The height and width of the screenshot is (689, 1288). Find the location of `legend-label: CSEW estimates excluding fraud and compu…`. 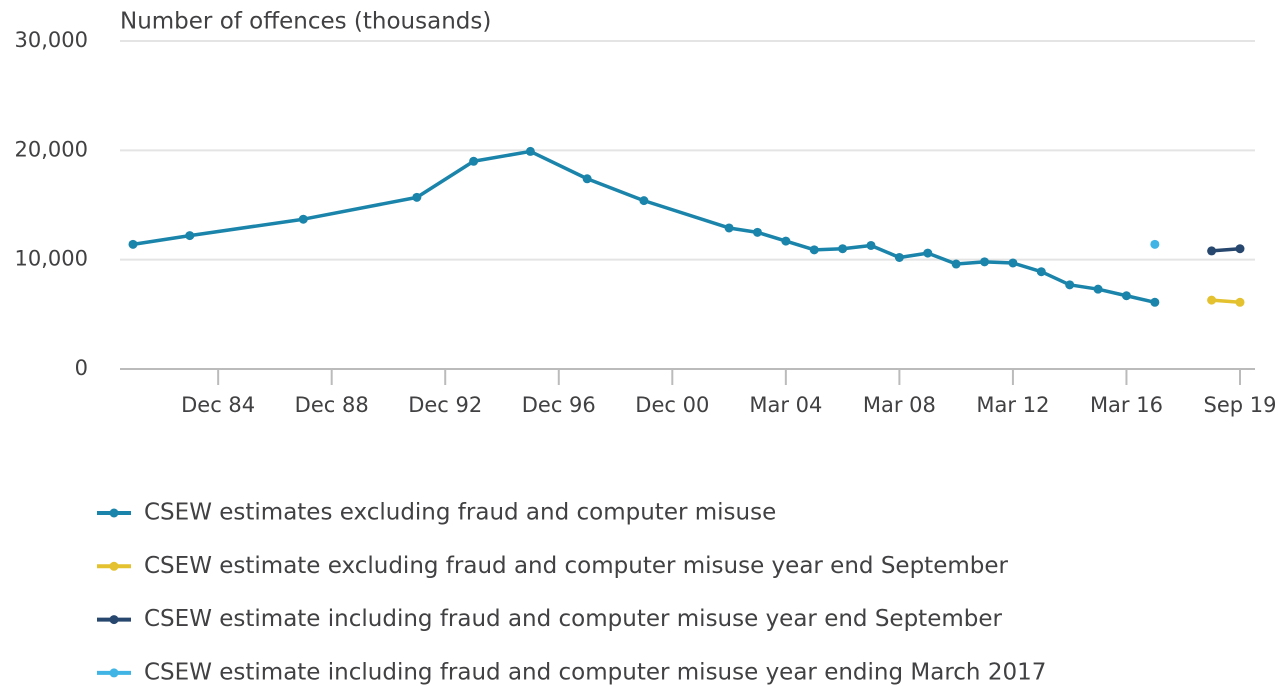

legend-label: CSEW estimates excluding fraud and compu… is located at coordinates (460, 513).